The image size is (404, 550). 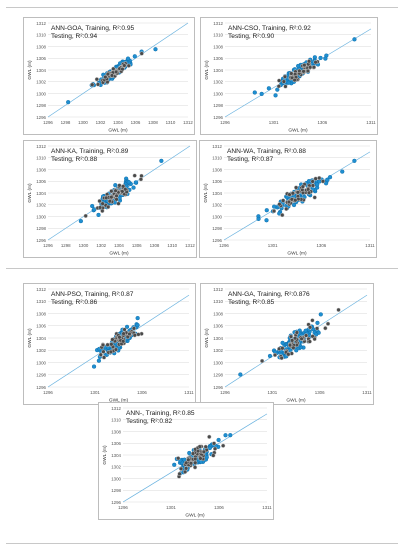 I want to click on x-tick-label: 1311, so click(x=189, y=392).